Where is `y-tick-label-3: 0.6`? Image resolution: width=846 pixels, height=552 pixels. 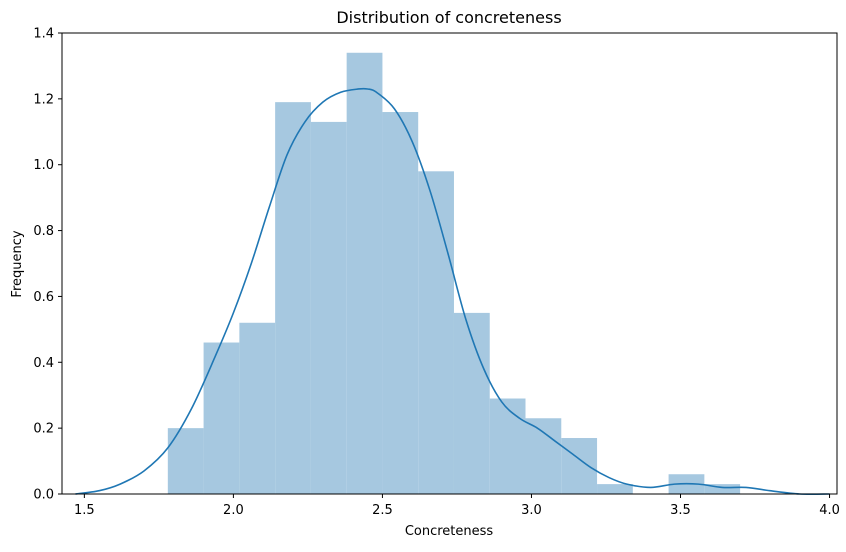
y-tick-label-3: 0.6 is located at coordinates (43, 297).